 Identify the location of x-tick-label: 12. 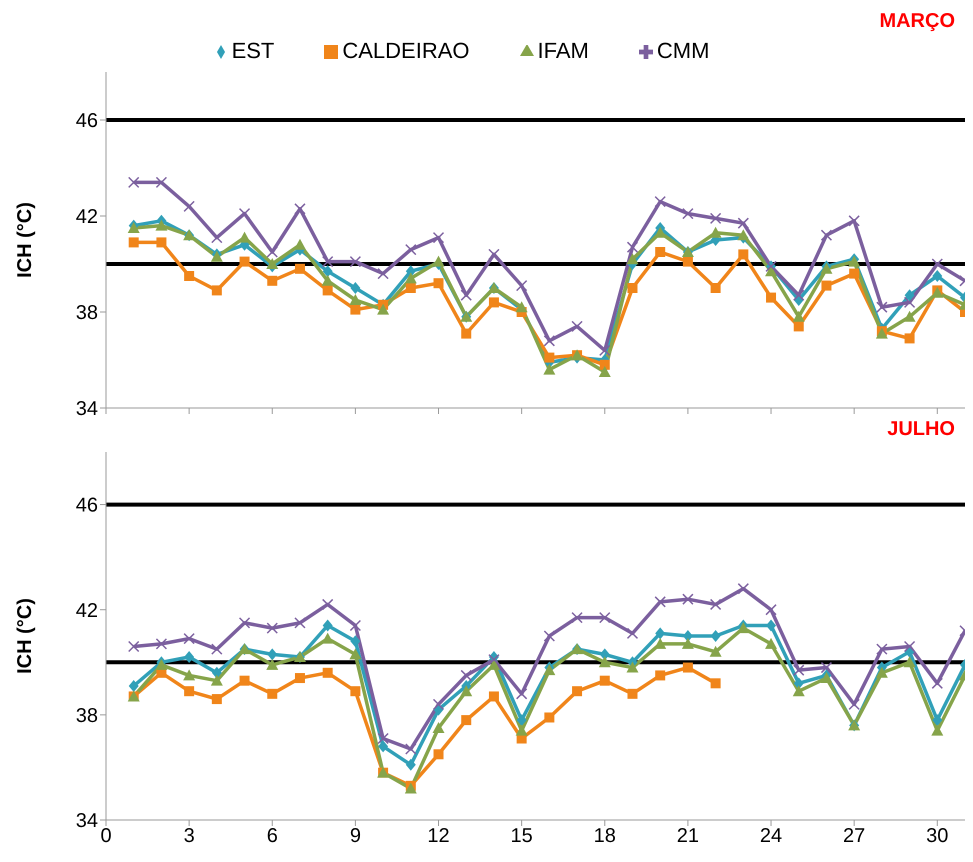
(438, 836).